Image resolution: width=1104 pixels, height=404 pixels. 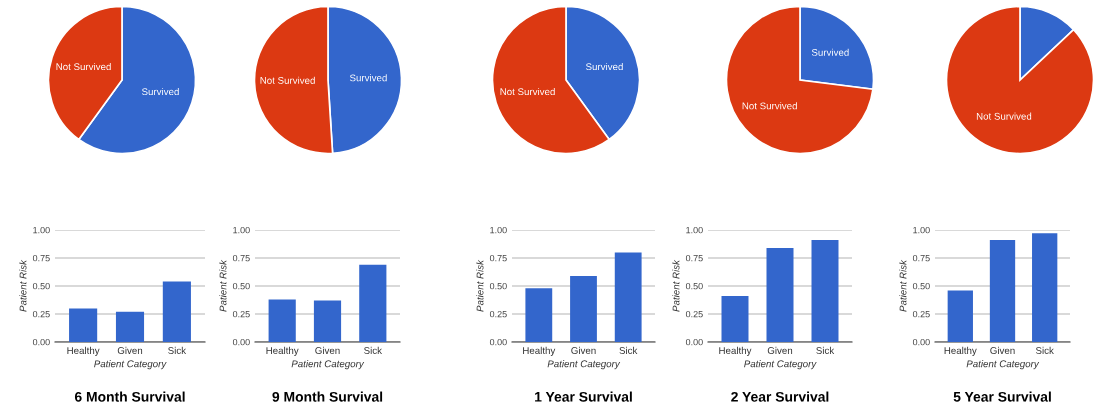 What do you see at coordinates (129, 396) in the screenshot?
I see `text: 6 Month Survival` at bounding box center [129, 396].